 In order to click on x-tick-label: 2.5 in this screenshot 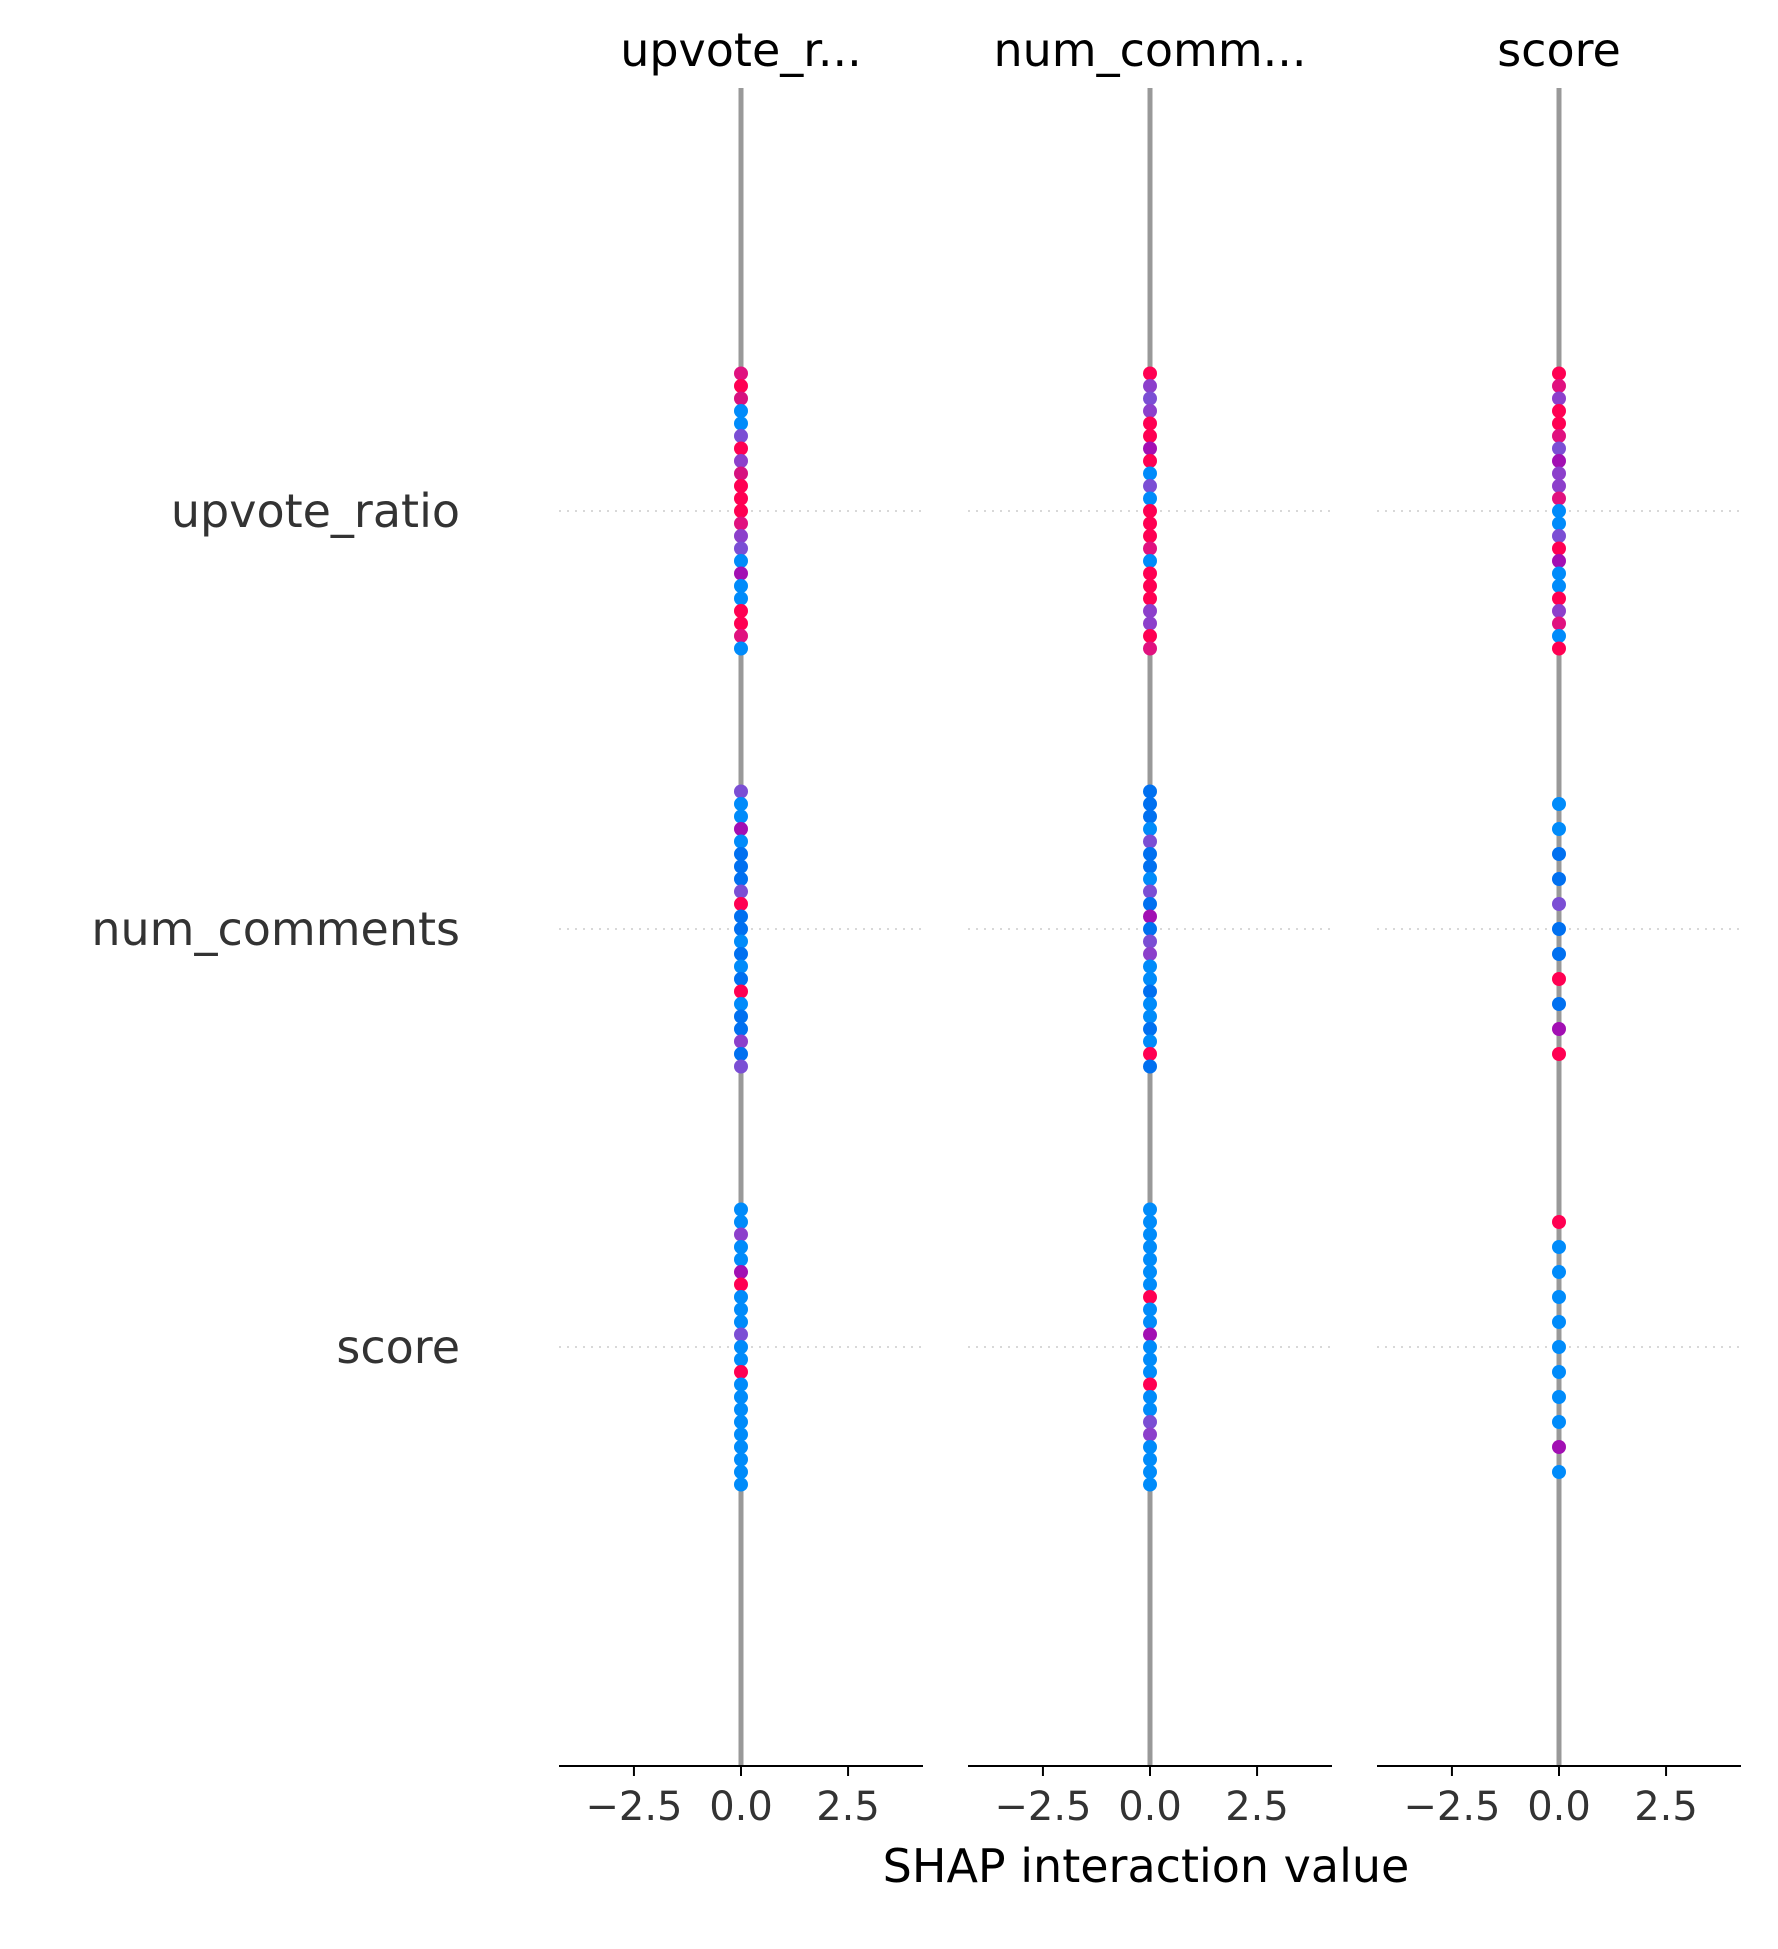, I will do `click(1666, 1807)`.